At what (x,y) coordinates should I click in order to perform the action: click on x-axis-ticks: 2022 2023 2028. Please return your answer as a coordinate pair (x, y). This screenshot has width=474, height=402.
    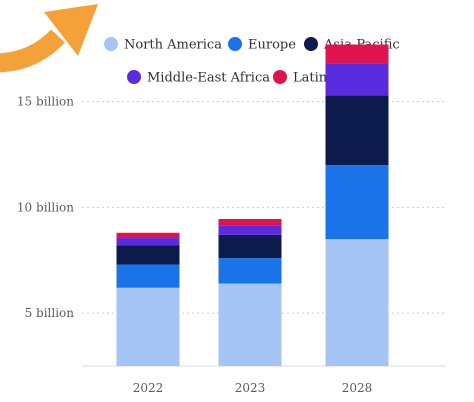
    Looking at the image, I should click on (253, 388).